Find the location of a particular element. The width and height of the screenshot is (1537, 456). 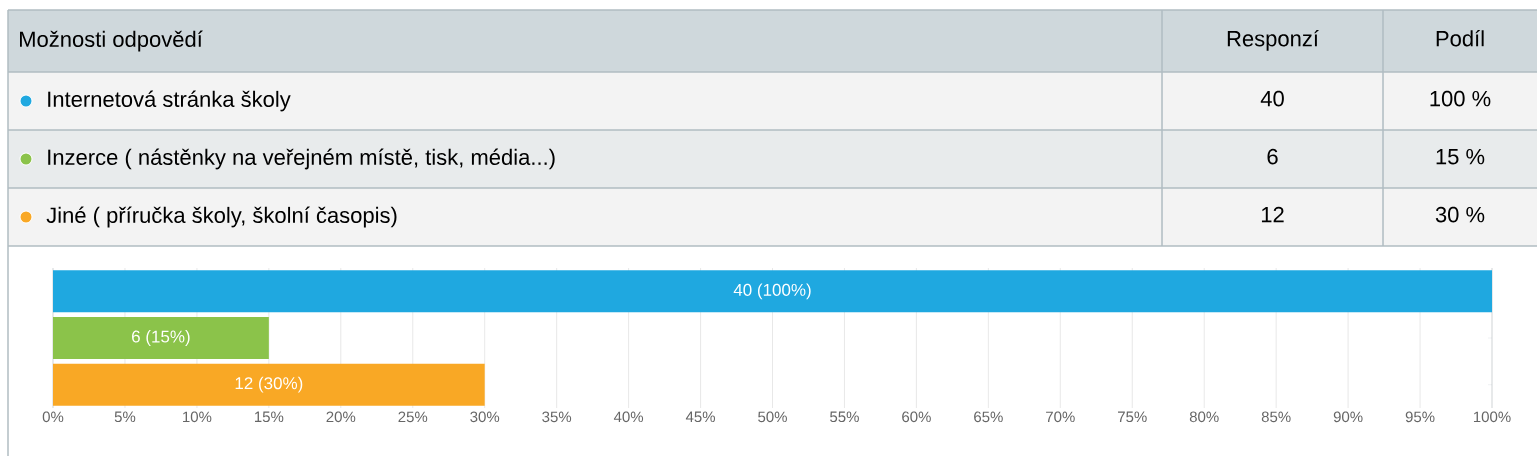

x-tick-label: 55% is located at coordinates (844, 417).